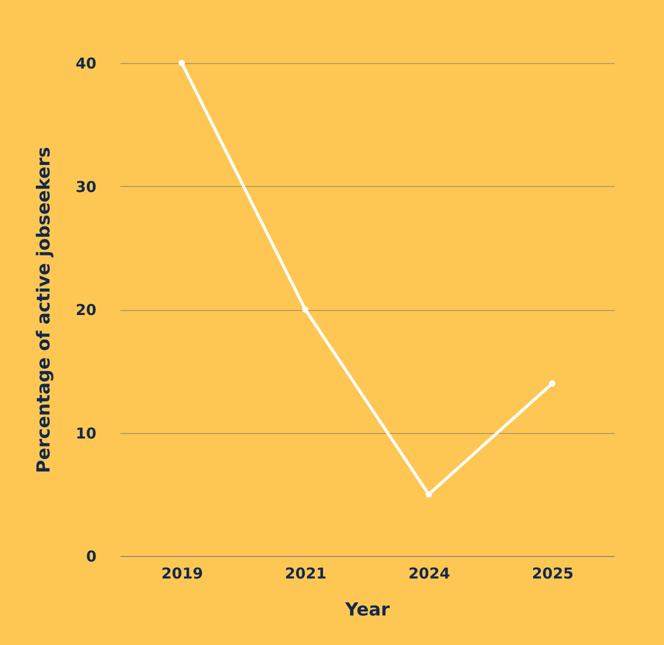  Describe the element at coordinates (86, 310) in the screenshot. I see `y-tick-label: 20` at that location.